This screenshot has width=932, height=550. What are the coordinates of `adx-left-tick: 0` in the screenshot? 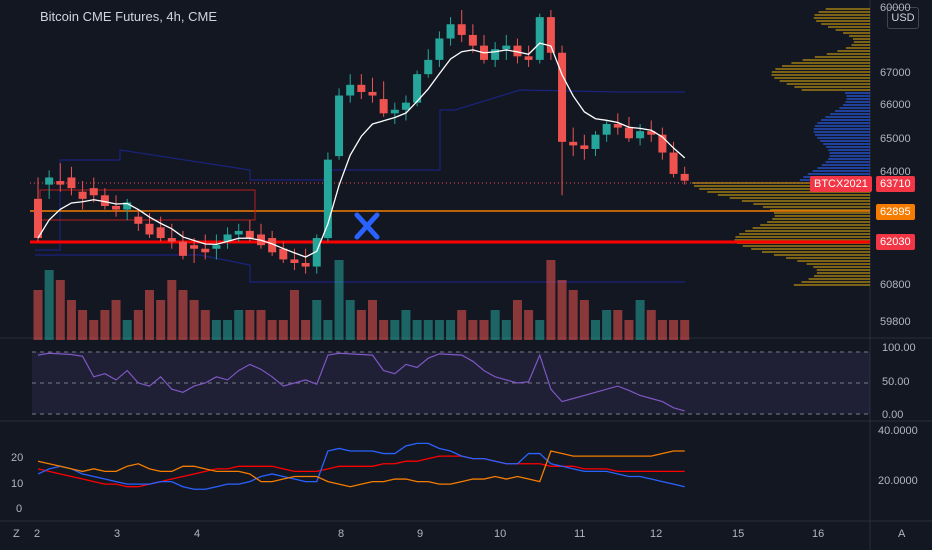 It's located at (19, 509).